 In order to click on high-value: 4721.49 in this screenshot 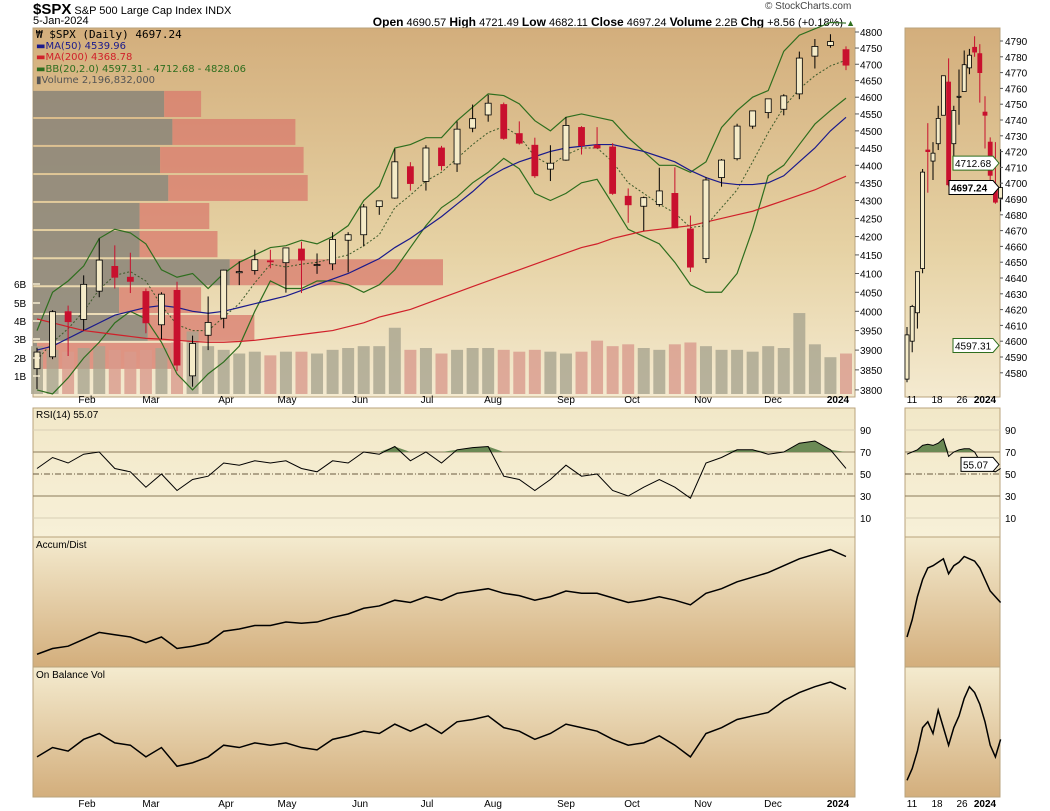, I will do `click(499, 23)`.